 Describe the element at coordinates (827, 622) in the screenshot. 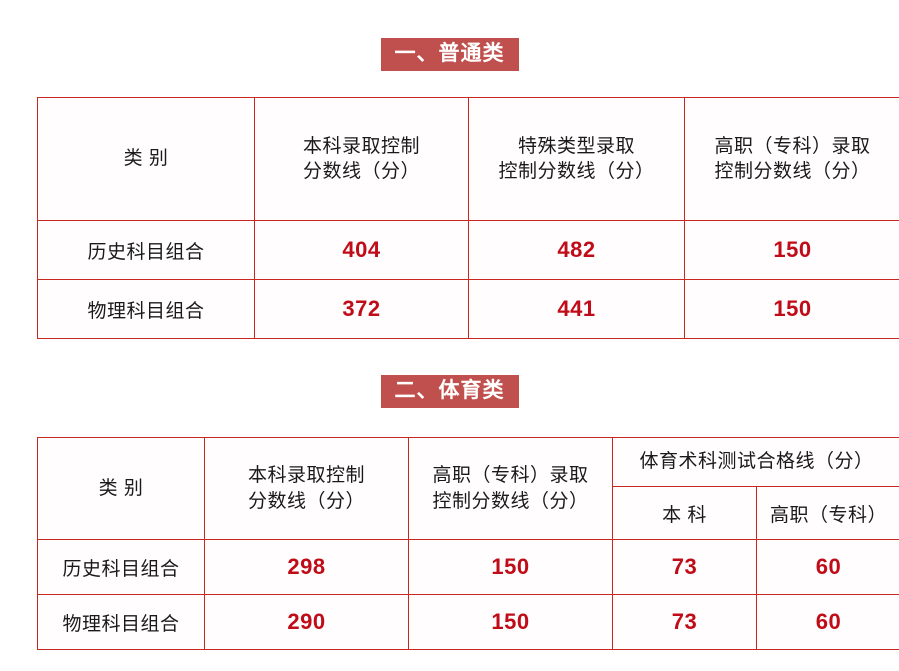

I see `value-physics-skill-vocational: 60` at that location.